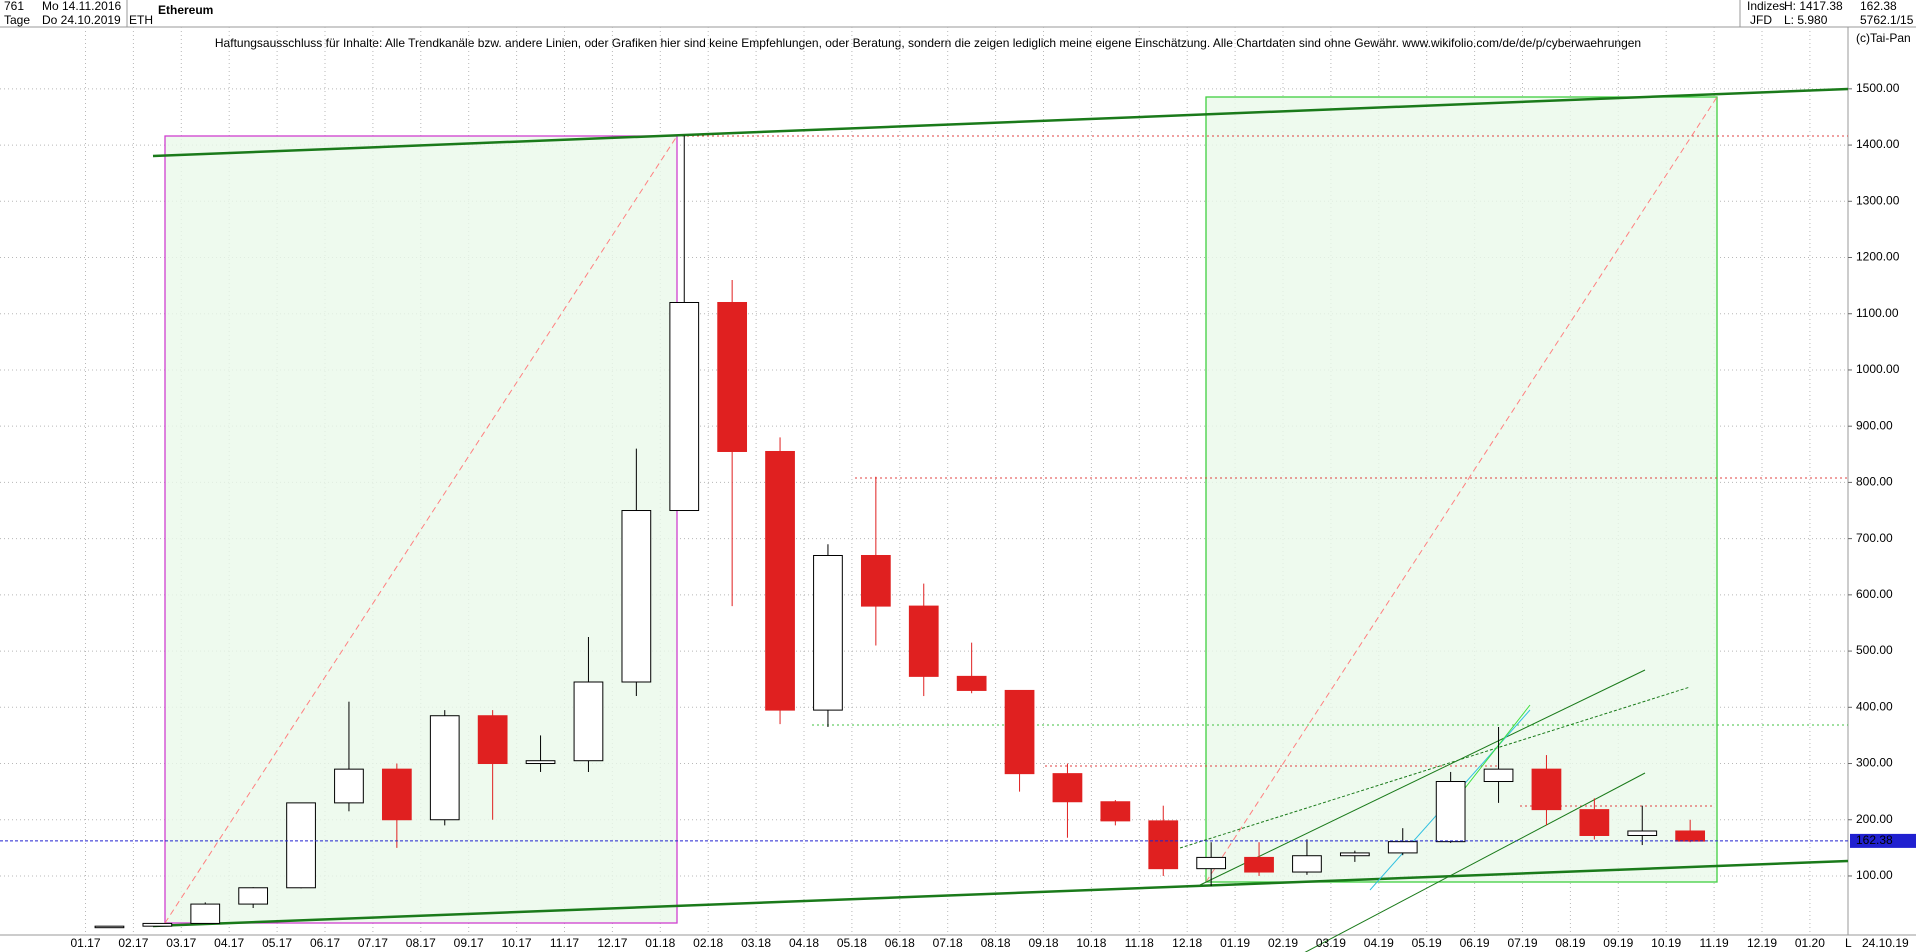 This screenshot has width=1916, height=952. I want to click on date-label: 24.10.19, so click(1885, 943).